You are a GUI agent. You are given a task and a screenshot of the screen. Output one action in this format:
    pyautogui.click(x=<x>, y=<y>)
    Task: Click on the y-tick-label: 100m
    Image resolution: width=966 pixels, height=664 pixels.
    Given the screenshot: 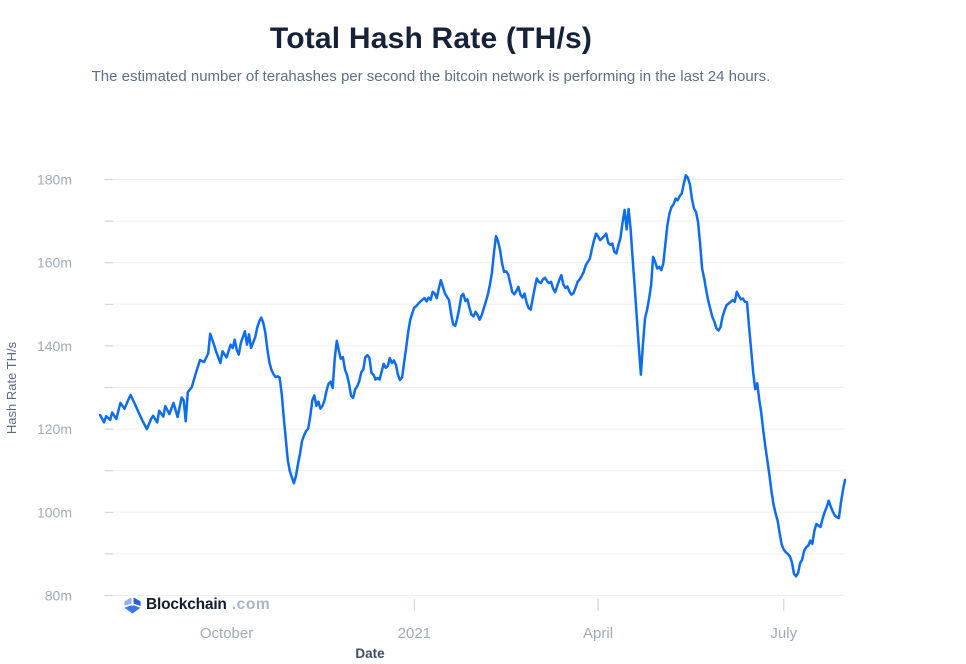 What is the action you would take?
    pyautogui.click(x=54, y=512)
    